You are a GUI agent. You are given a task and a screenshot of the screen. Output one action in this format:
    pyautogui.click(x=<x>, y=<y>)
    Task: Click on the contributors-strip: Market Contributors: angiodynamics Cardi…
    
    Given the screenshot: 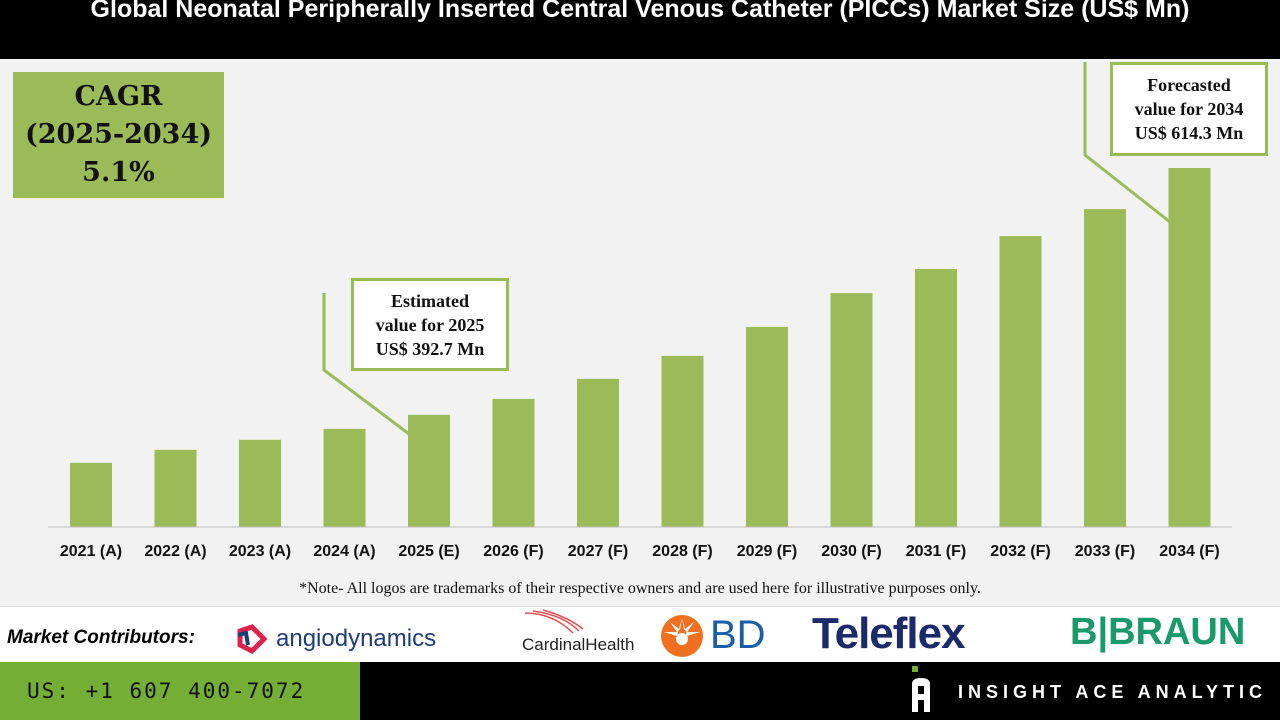 What is the action you would take?
    pyautogui.click(x=640, y=634)
    